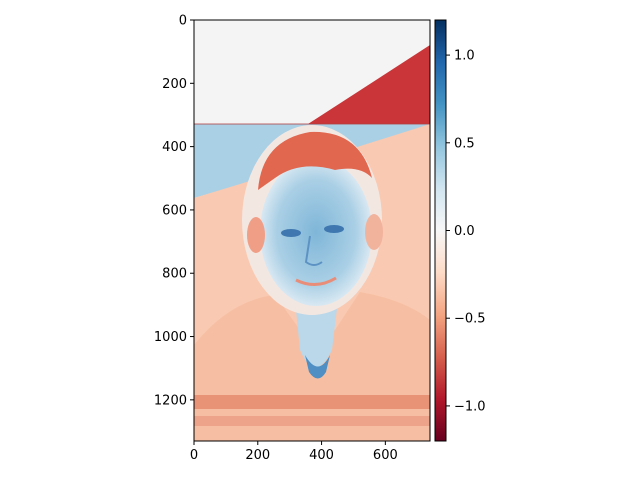 This screenshot has width=640, height=480. I want to click on colorbar: 1.0 0.5 0.0 −0.5 −1.0, so click(460, 230).